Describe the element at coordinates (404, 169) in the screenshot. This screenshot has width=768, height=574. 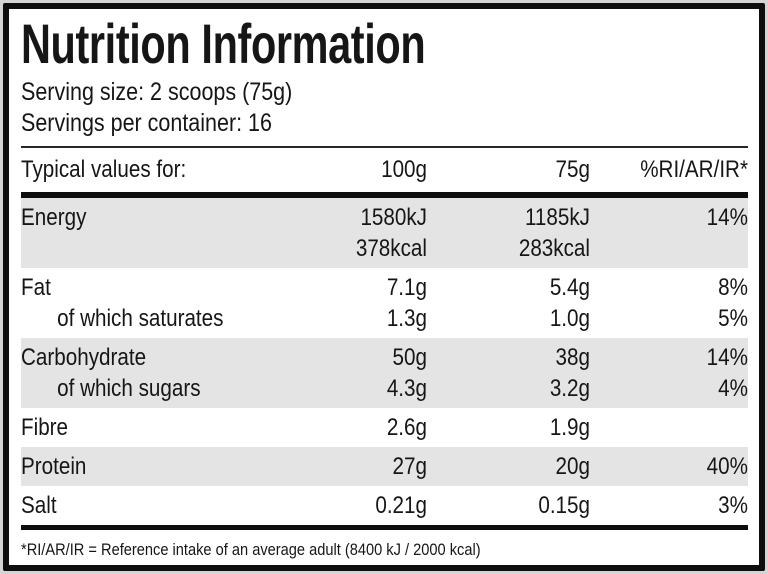
I see `header-per-100g: 100g` at that location.